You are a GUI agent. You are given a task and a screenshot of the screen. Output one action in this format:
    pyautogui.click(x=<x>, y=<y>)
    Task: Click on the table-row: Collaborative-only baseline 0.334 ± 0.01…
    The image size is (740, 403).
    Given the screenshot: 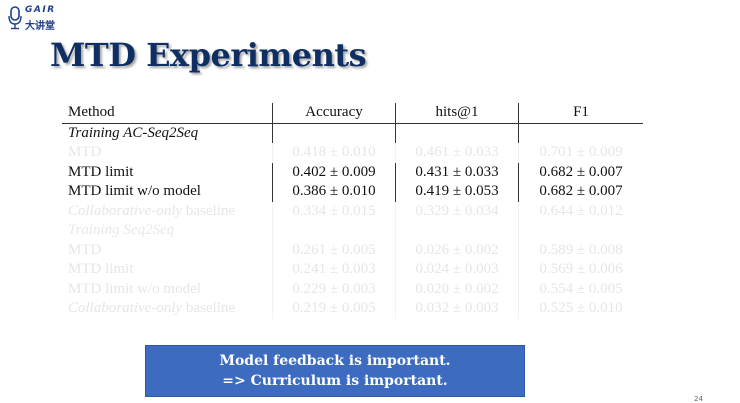 What is the action you would take?
    pyautogui.click(x=352, y=211)
    